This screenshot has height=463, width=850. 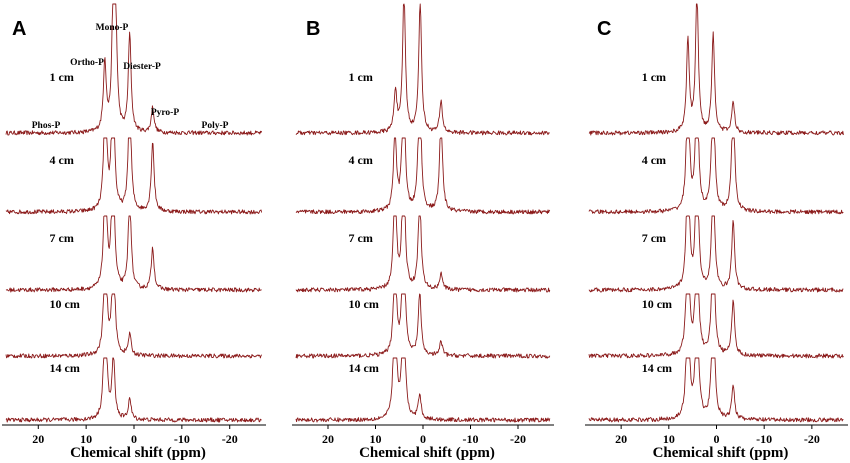 I want to click on species-label: Mono-P, so click(x=112, y=28).